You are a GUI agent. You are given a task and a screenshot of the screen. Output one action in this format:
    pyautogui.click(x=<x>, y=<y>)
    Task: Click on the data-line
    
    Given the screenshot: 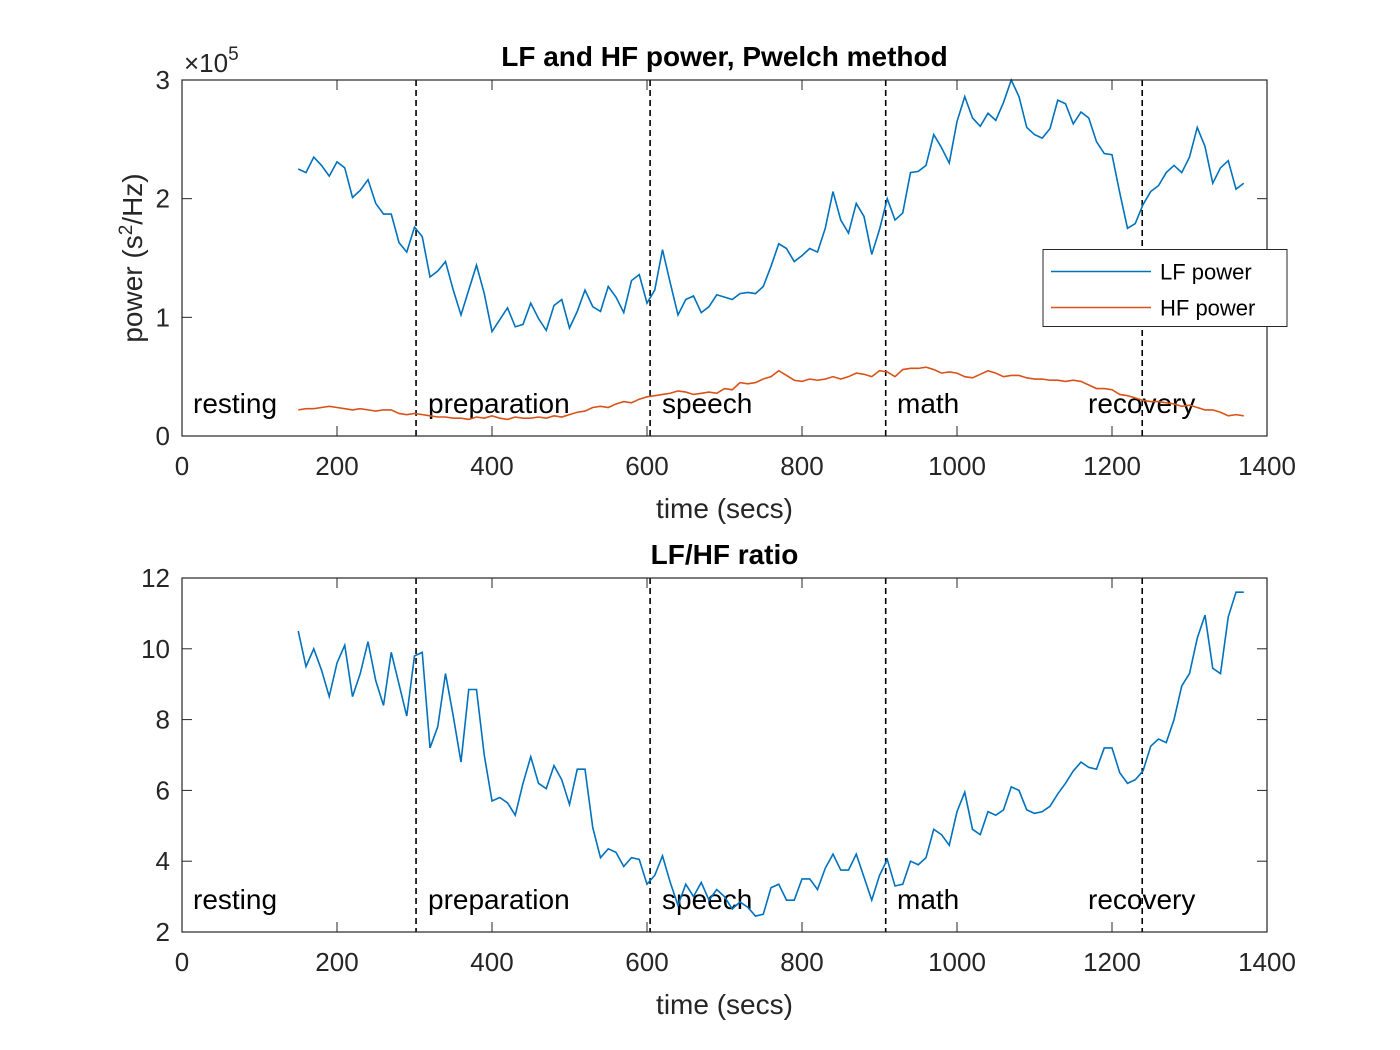 What is the action you would take?
    pyautogui.click(x=771, y=393)
    